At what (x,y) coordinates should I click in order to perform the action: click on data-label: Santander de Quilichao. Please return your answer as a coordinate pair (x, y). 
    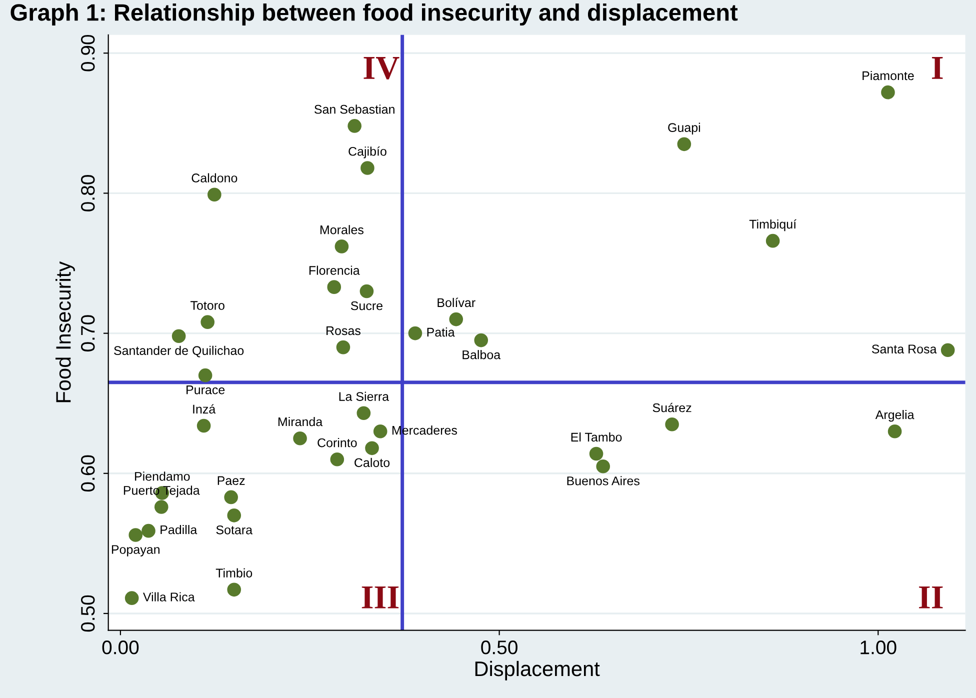
    Looking at the image, I should click on (179, 352).